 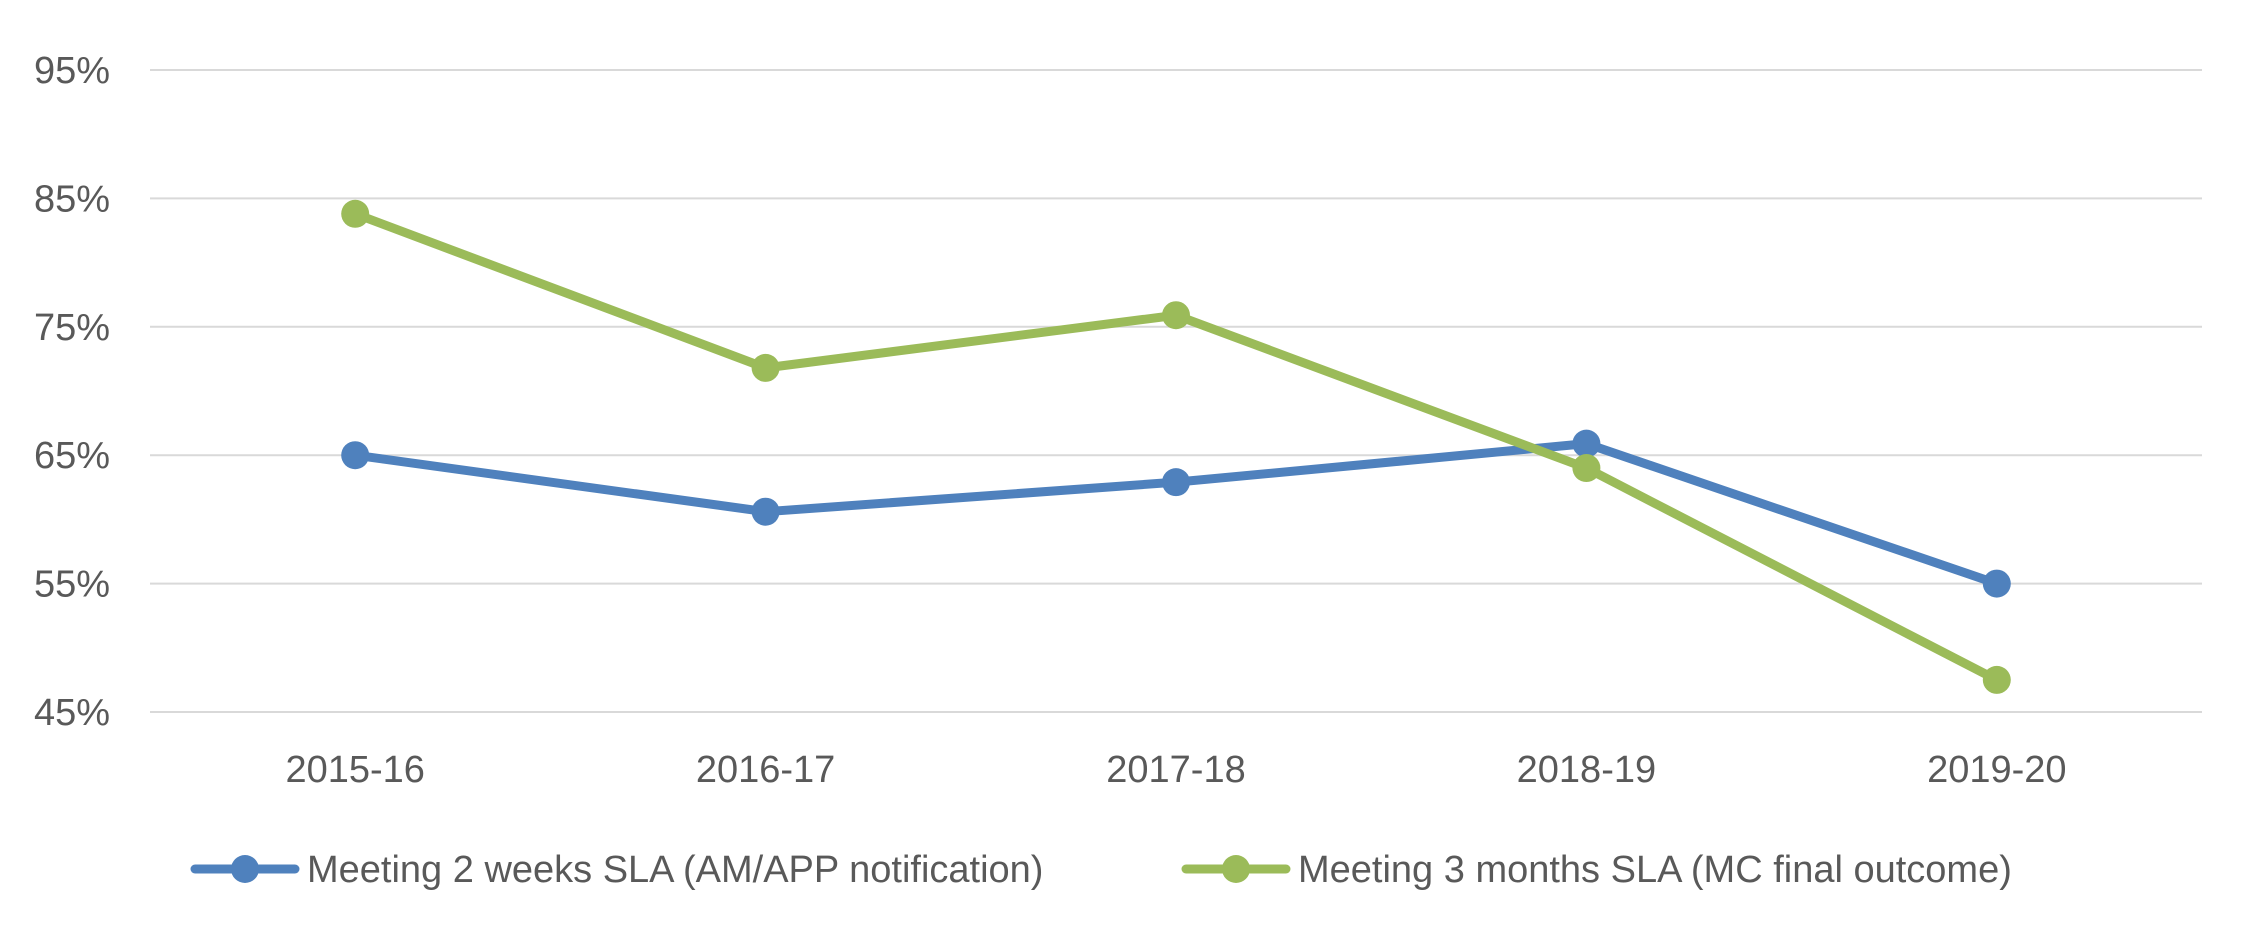 What do you see at coordinates (72, 71) in the screenshot?
I see `y-tick-label: 95%` at bounding box center [72, 71].